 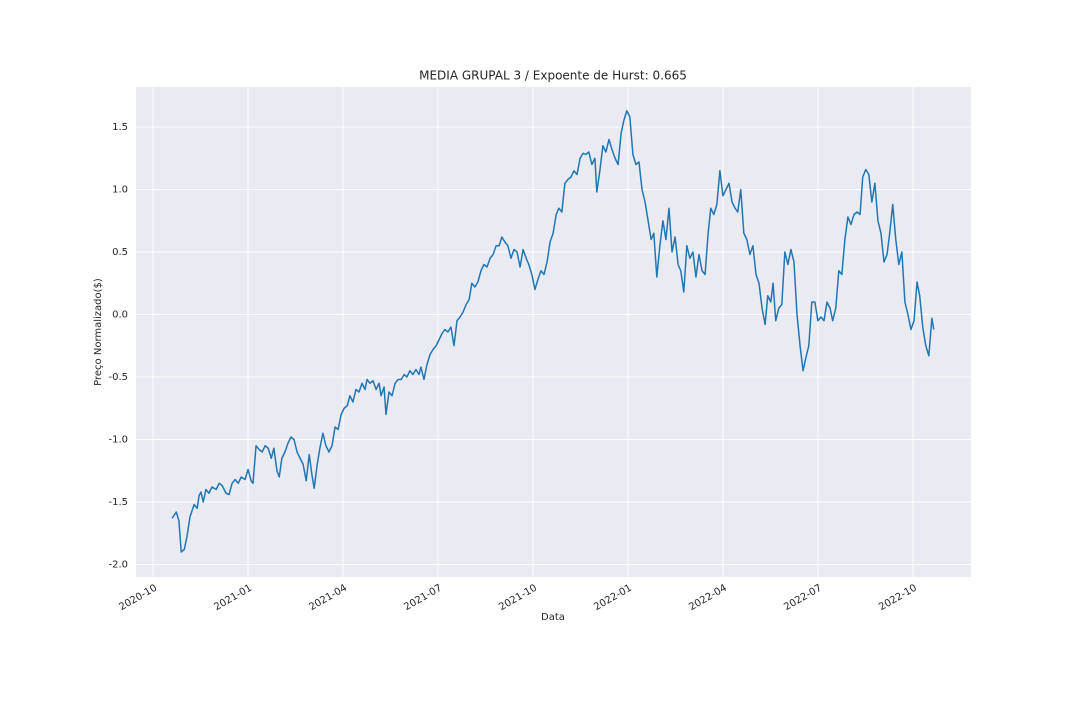 I want to click on y-axis-label: Preço Normalizado($), so click(x=98, y=332).